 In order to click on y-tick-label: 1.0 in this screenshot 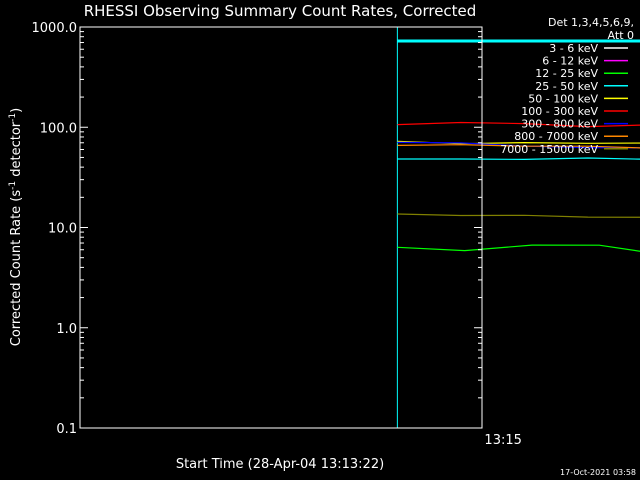, I will do `click(66, 329)`.